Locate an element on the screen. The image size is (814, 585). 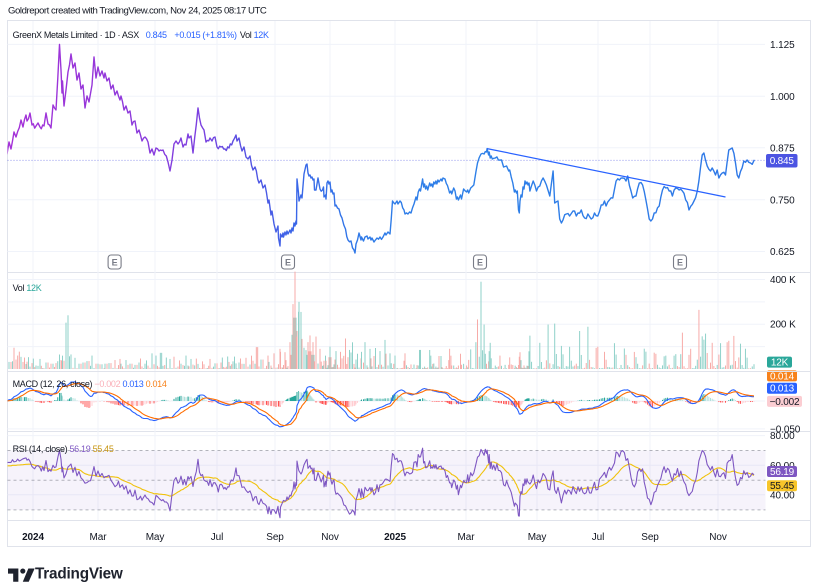
svg-text: −0.050 is located at coordinates (785, 430).